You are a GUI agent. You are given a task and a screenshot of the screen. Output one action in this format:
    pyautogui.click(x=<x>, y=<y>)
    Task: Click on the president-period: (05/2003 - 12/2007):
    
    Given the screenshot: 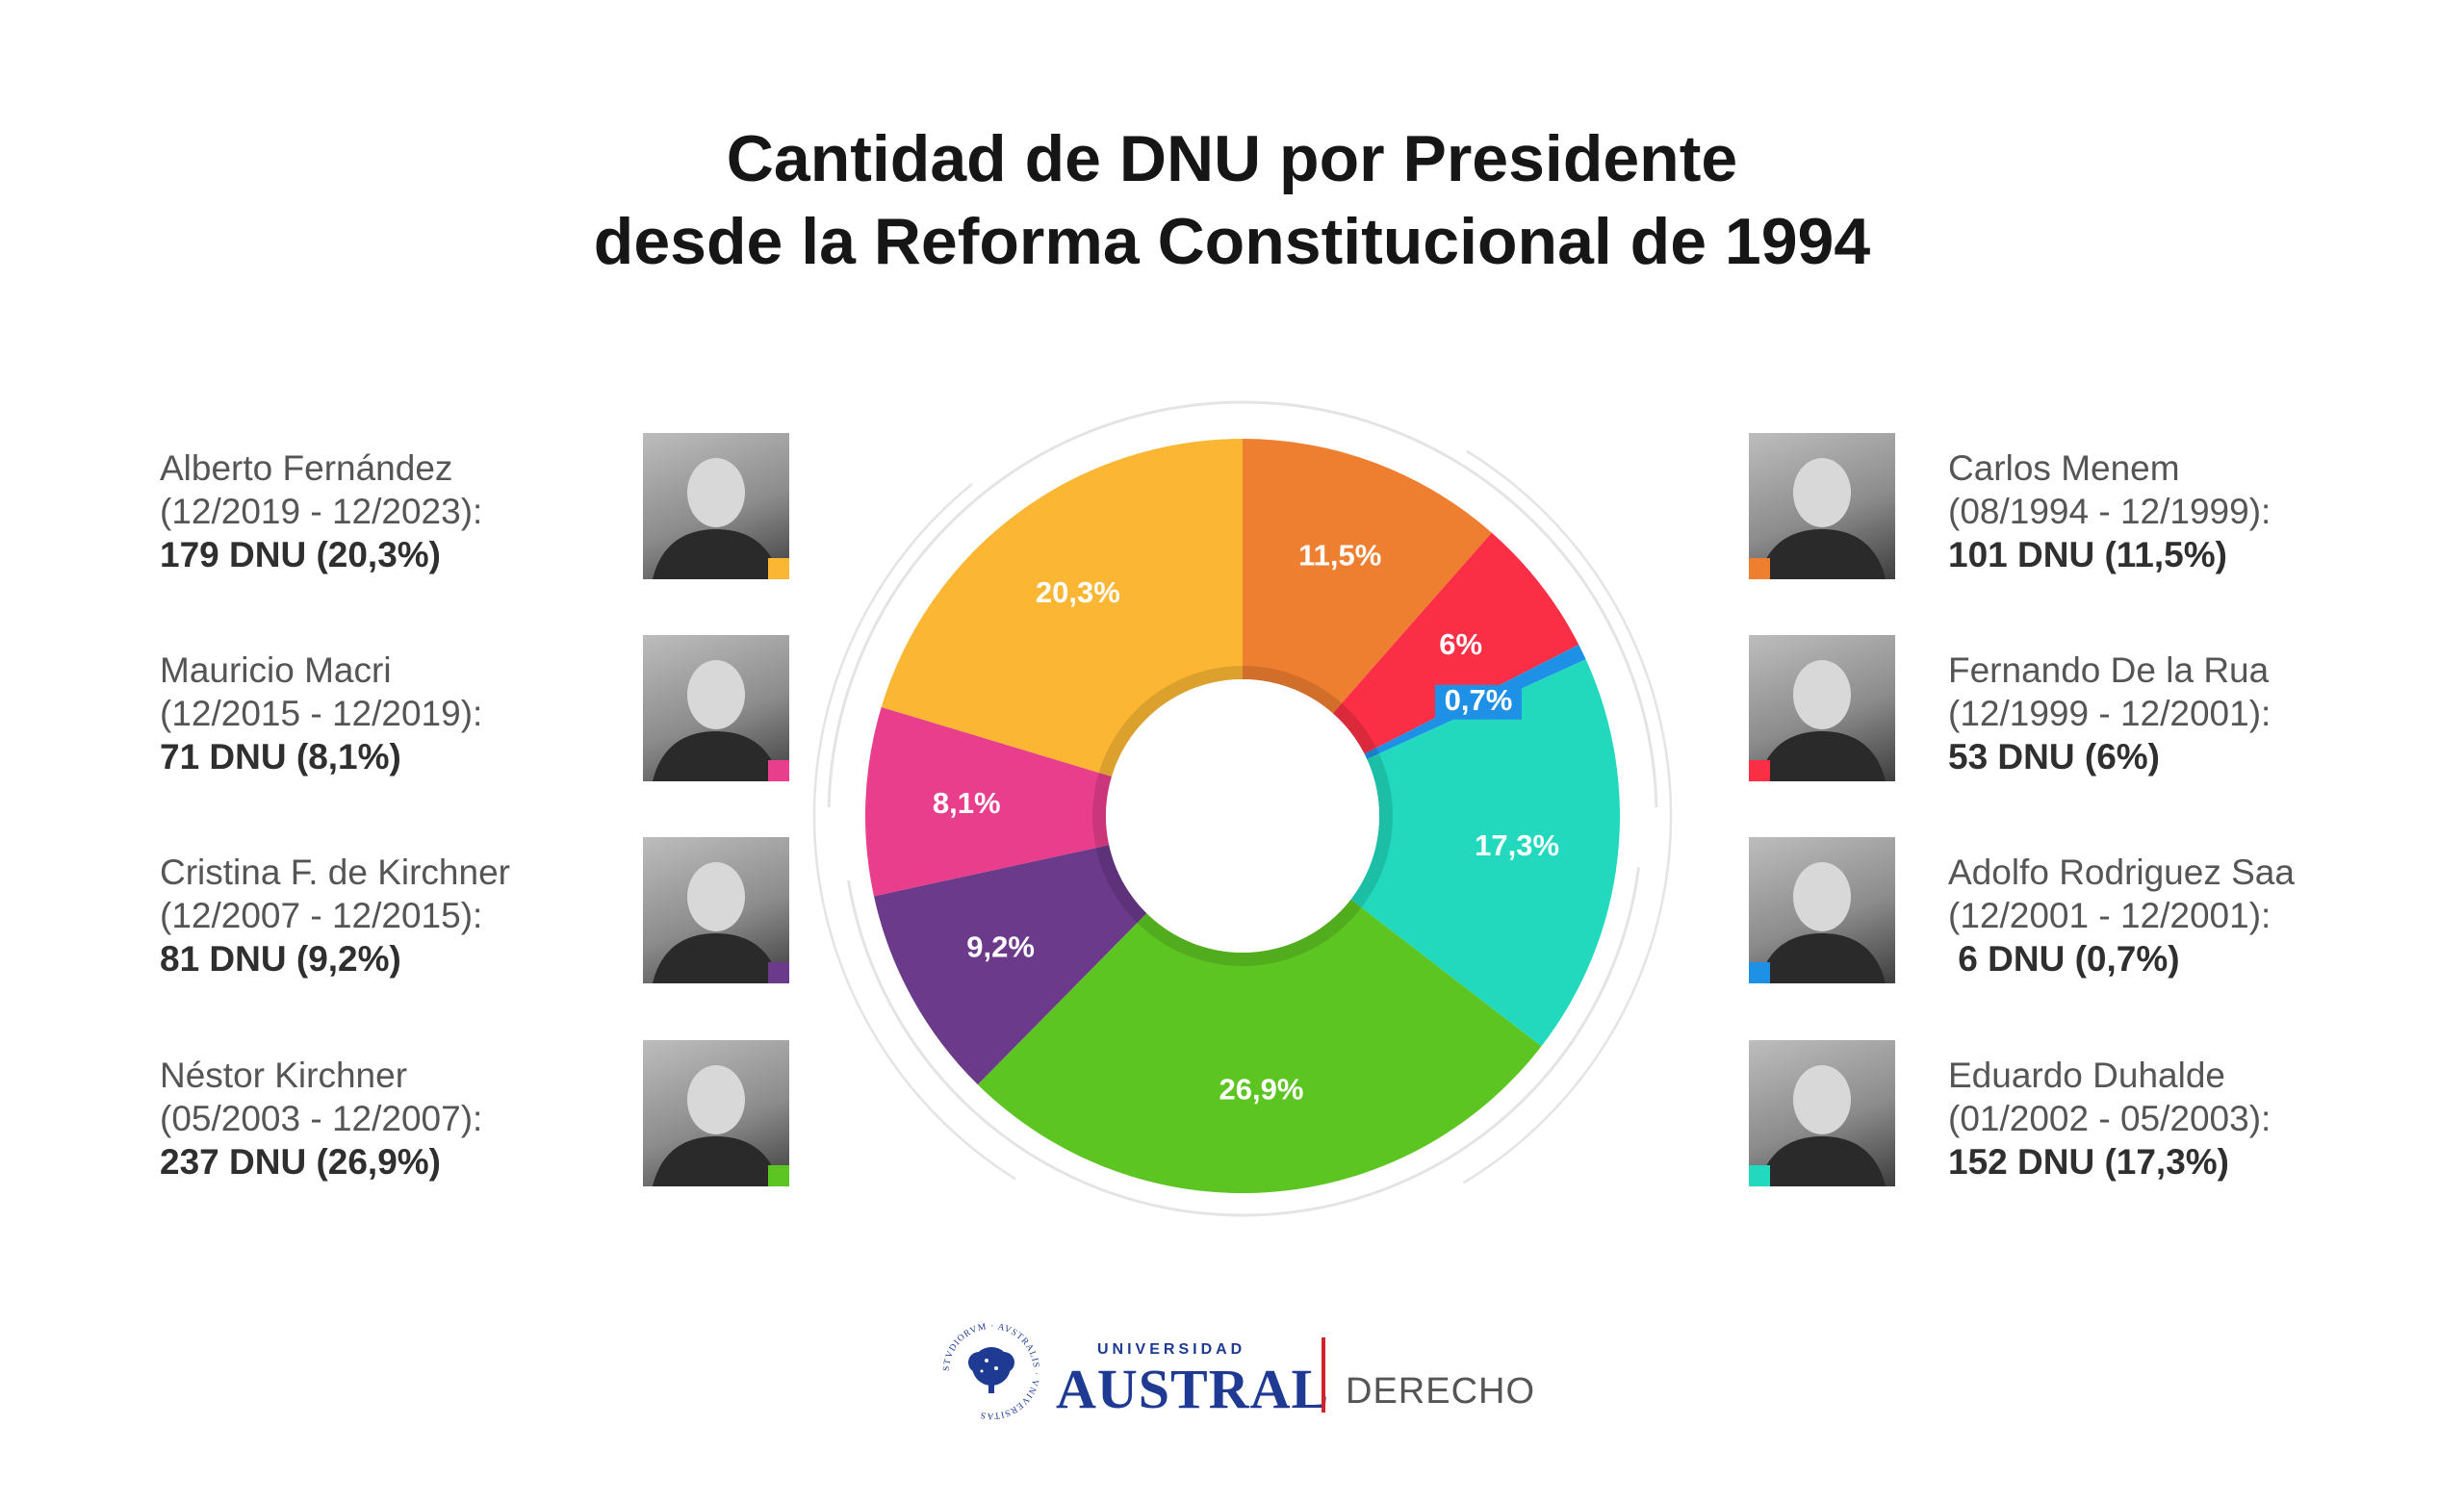 What is the action you would take?
    pyautogui.click(x=321, y=1119)
    